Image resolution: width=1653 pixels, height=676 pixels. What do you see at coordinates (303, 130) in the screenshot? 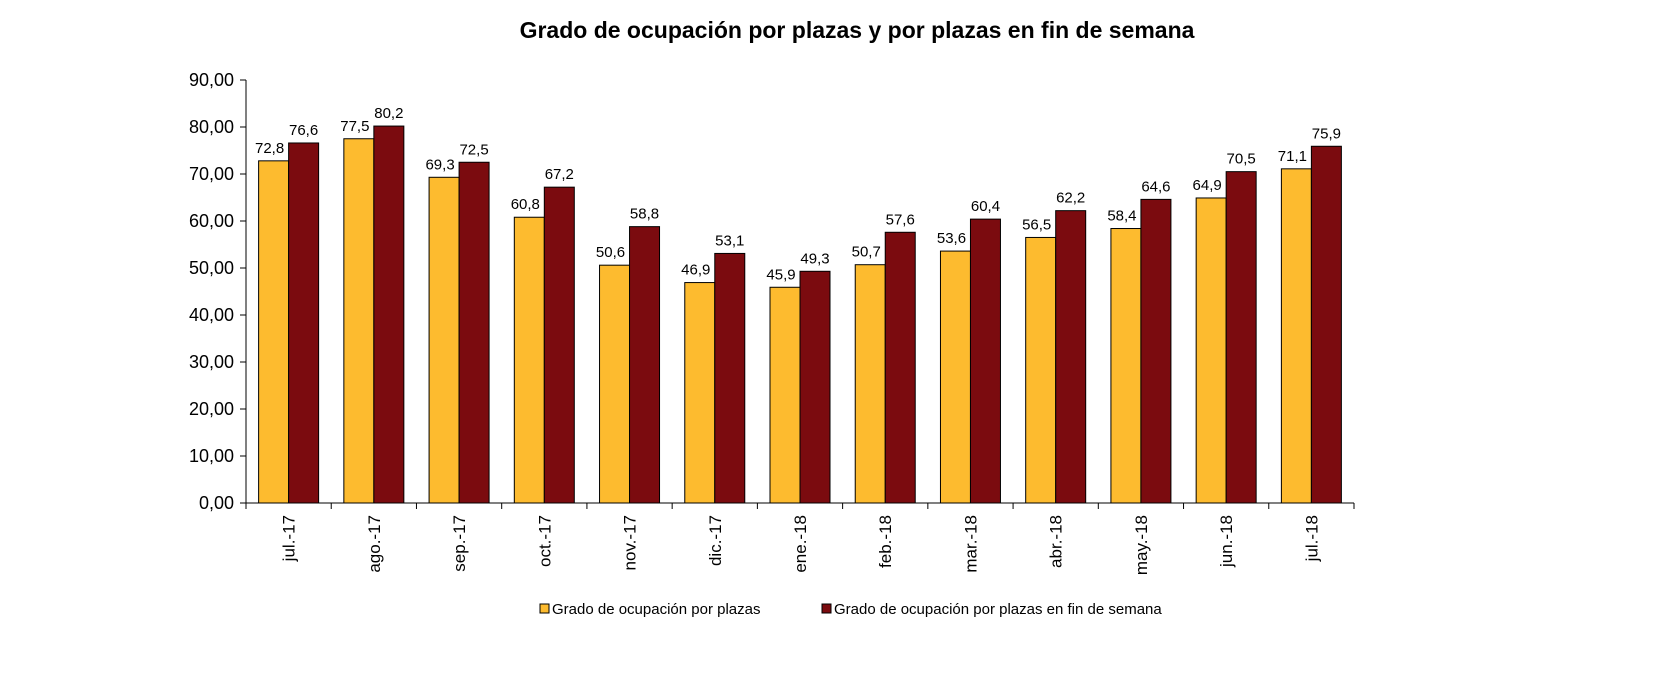
I see `data-label: 76,6` at bounding box center [303, 130].